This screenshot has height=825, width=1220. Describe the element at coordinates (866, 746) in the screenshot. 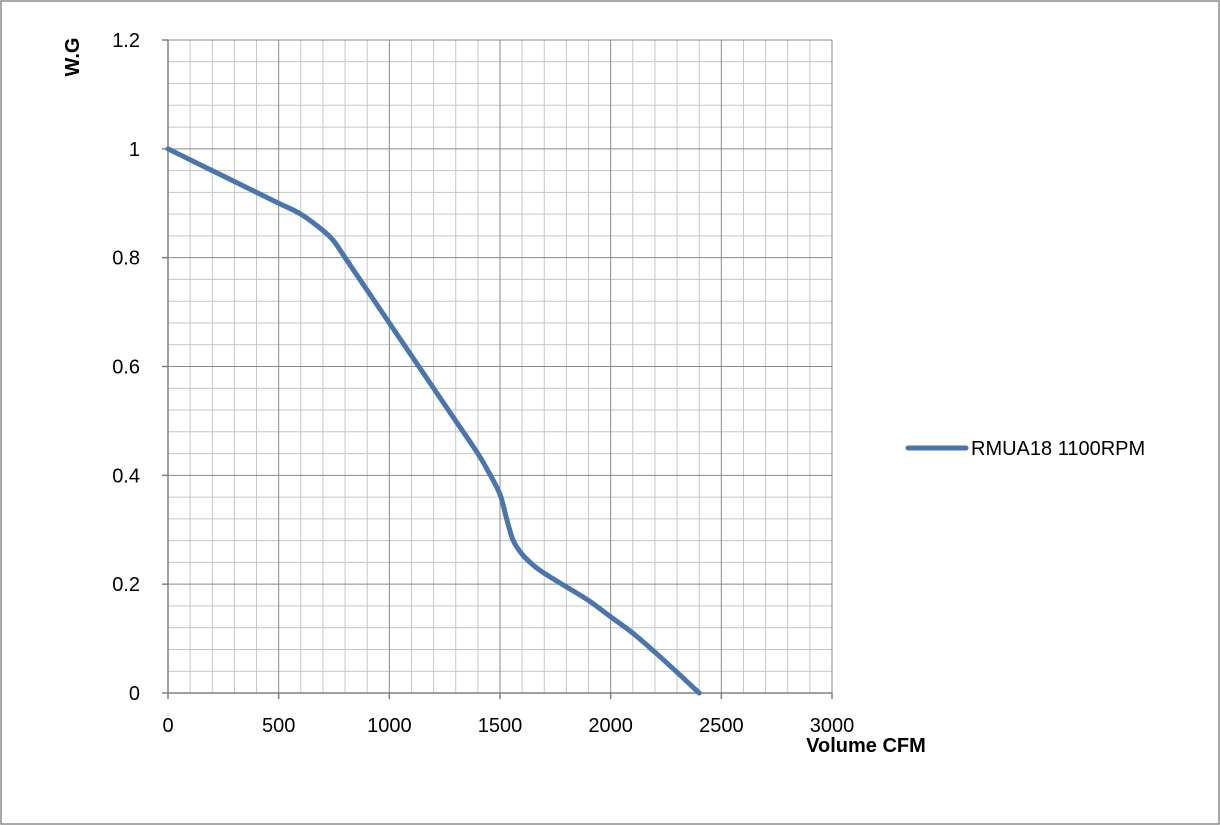

I see `x-axis-title: Volume CFM` at that location.